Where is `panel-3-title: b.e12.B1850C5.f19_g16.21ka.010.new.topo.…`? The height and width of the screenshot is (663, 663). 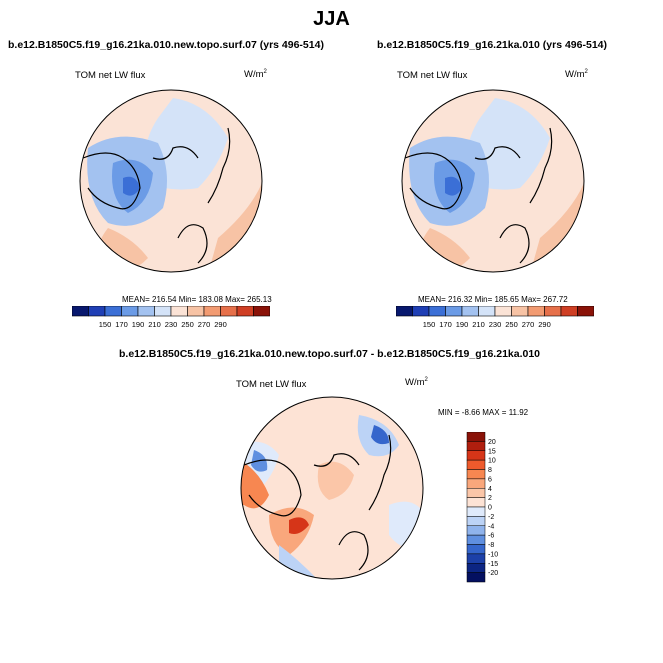
panel-3-title: b.e12.B1850C5.f19_g16.21ka.010.new.topo.… is located at coordinates (330, 354).